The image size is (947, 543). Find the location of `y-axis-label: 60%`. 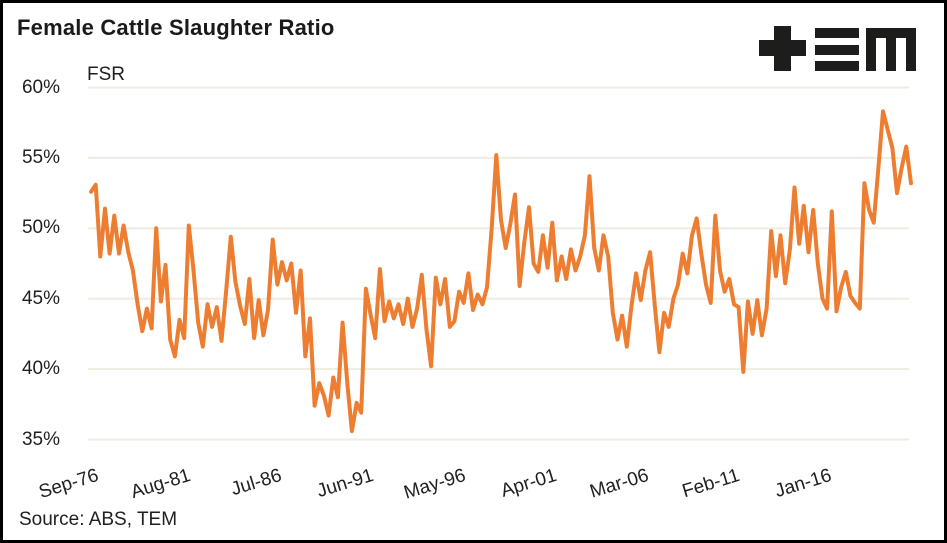

y-axis-label: 60% is located at coordinates (40, 87).